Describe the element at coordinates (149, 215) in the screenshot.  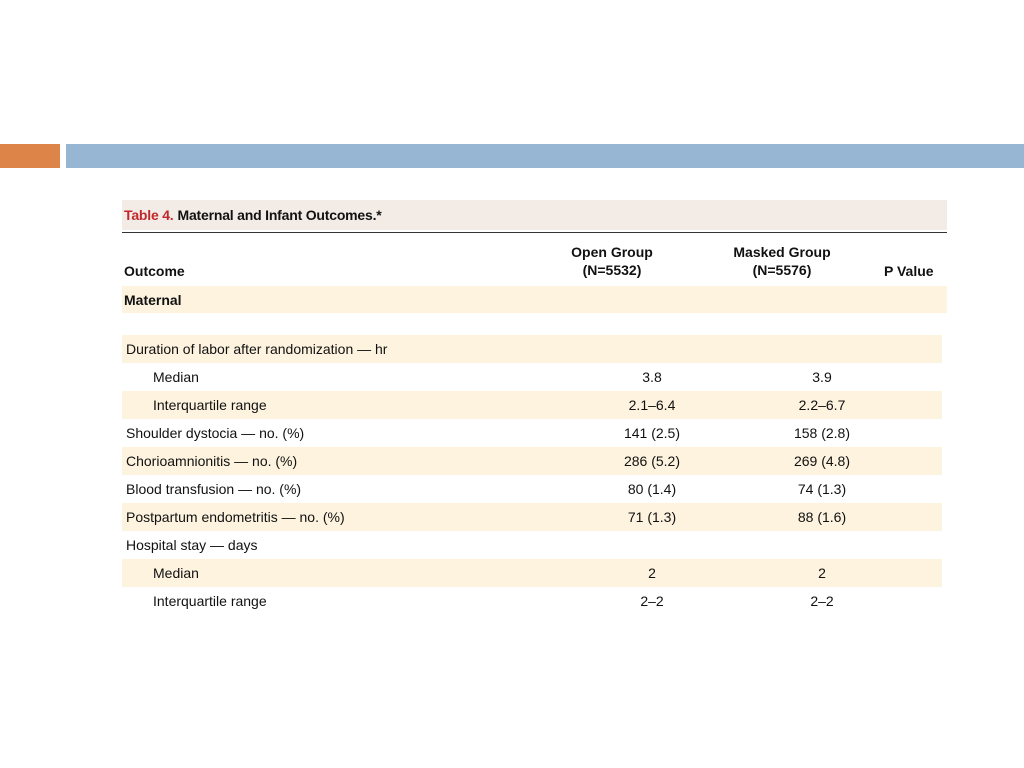
I see `table-number: Table 4.` at that location.